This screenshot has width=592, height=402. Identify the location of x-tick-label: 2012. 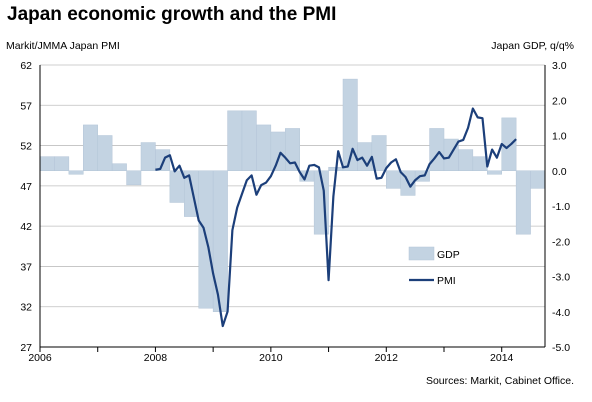
(387, 358).